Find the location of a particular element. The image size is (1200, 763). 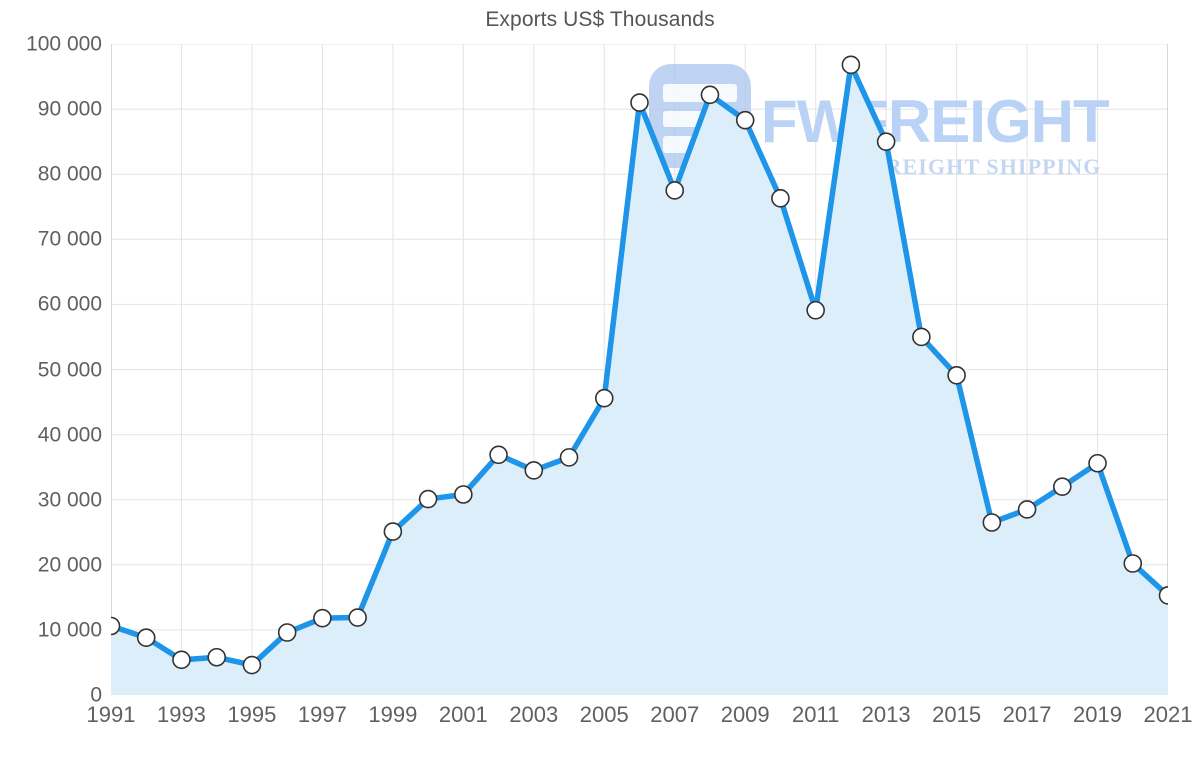

y-axis-tick-label: 10 000 is located at coordinates (69, 630).